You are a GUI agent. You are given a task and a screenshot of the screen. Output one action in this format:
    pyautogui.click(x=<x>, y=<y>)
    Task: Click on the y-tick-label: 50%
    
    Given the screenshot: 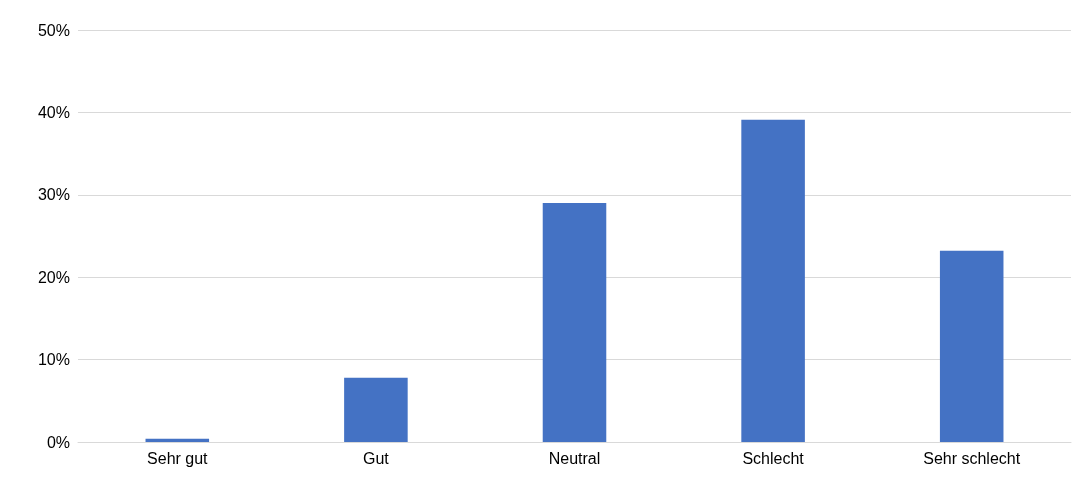 What is the action you would take?
    pyautogui.click(x=53, y=30)
    